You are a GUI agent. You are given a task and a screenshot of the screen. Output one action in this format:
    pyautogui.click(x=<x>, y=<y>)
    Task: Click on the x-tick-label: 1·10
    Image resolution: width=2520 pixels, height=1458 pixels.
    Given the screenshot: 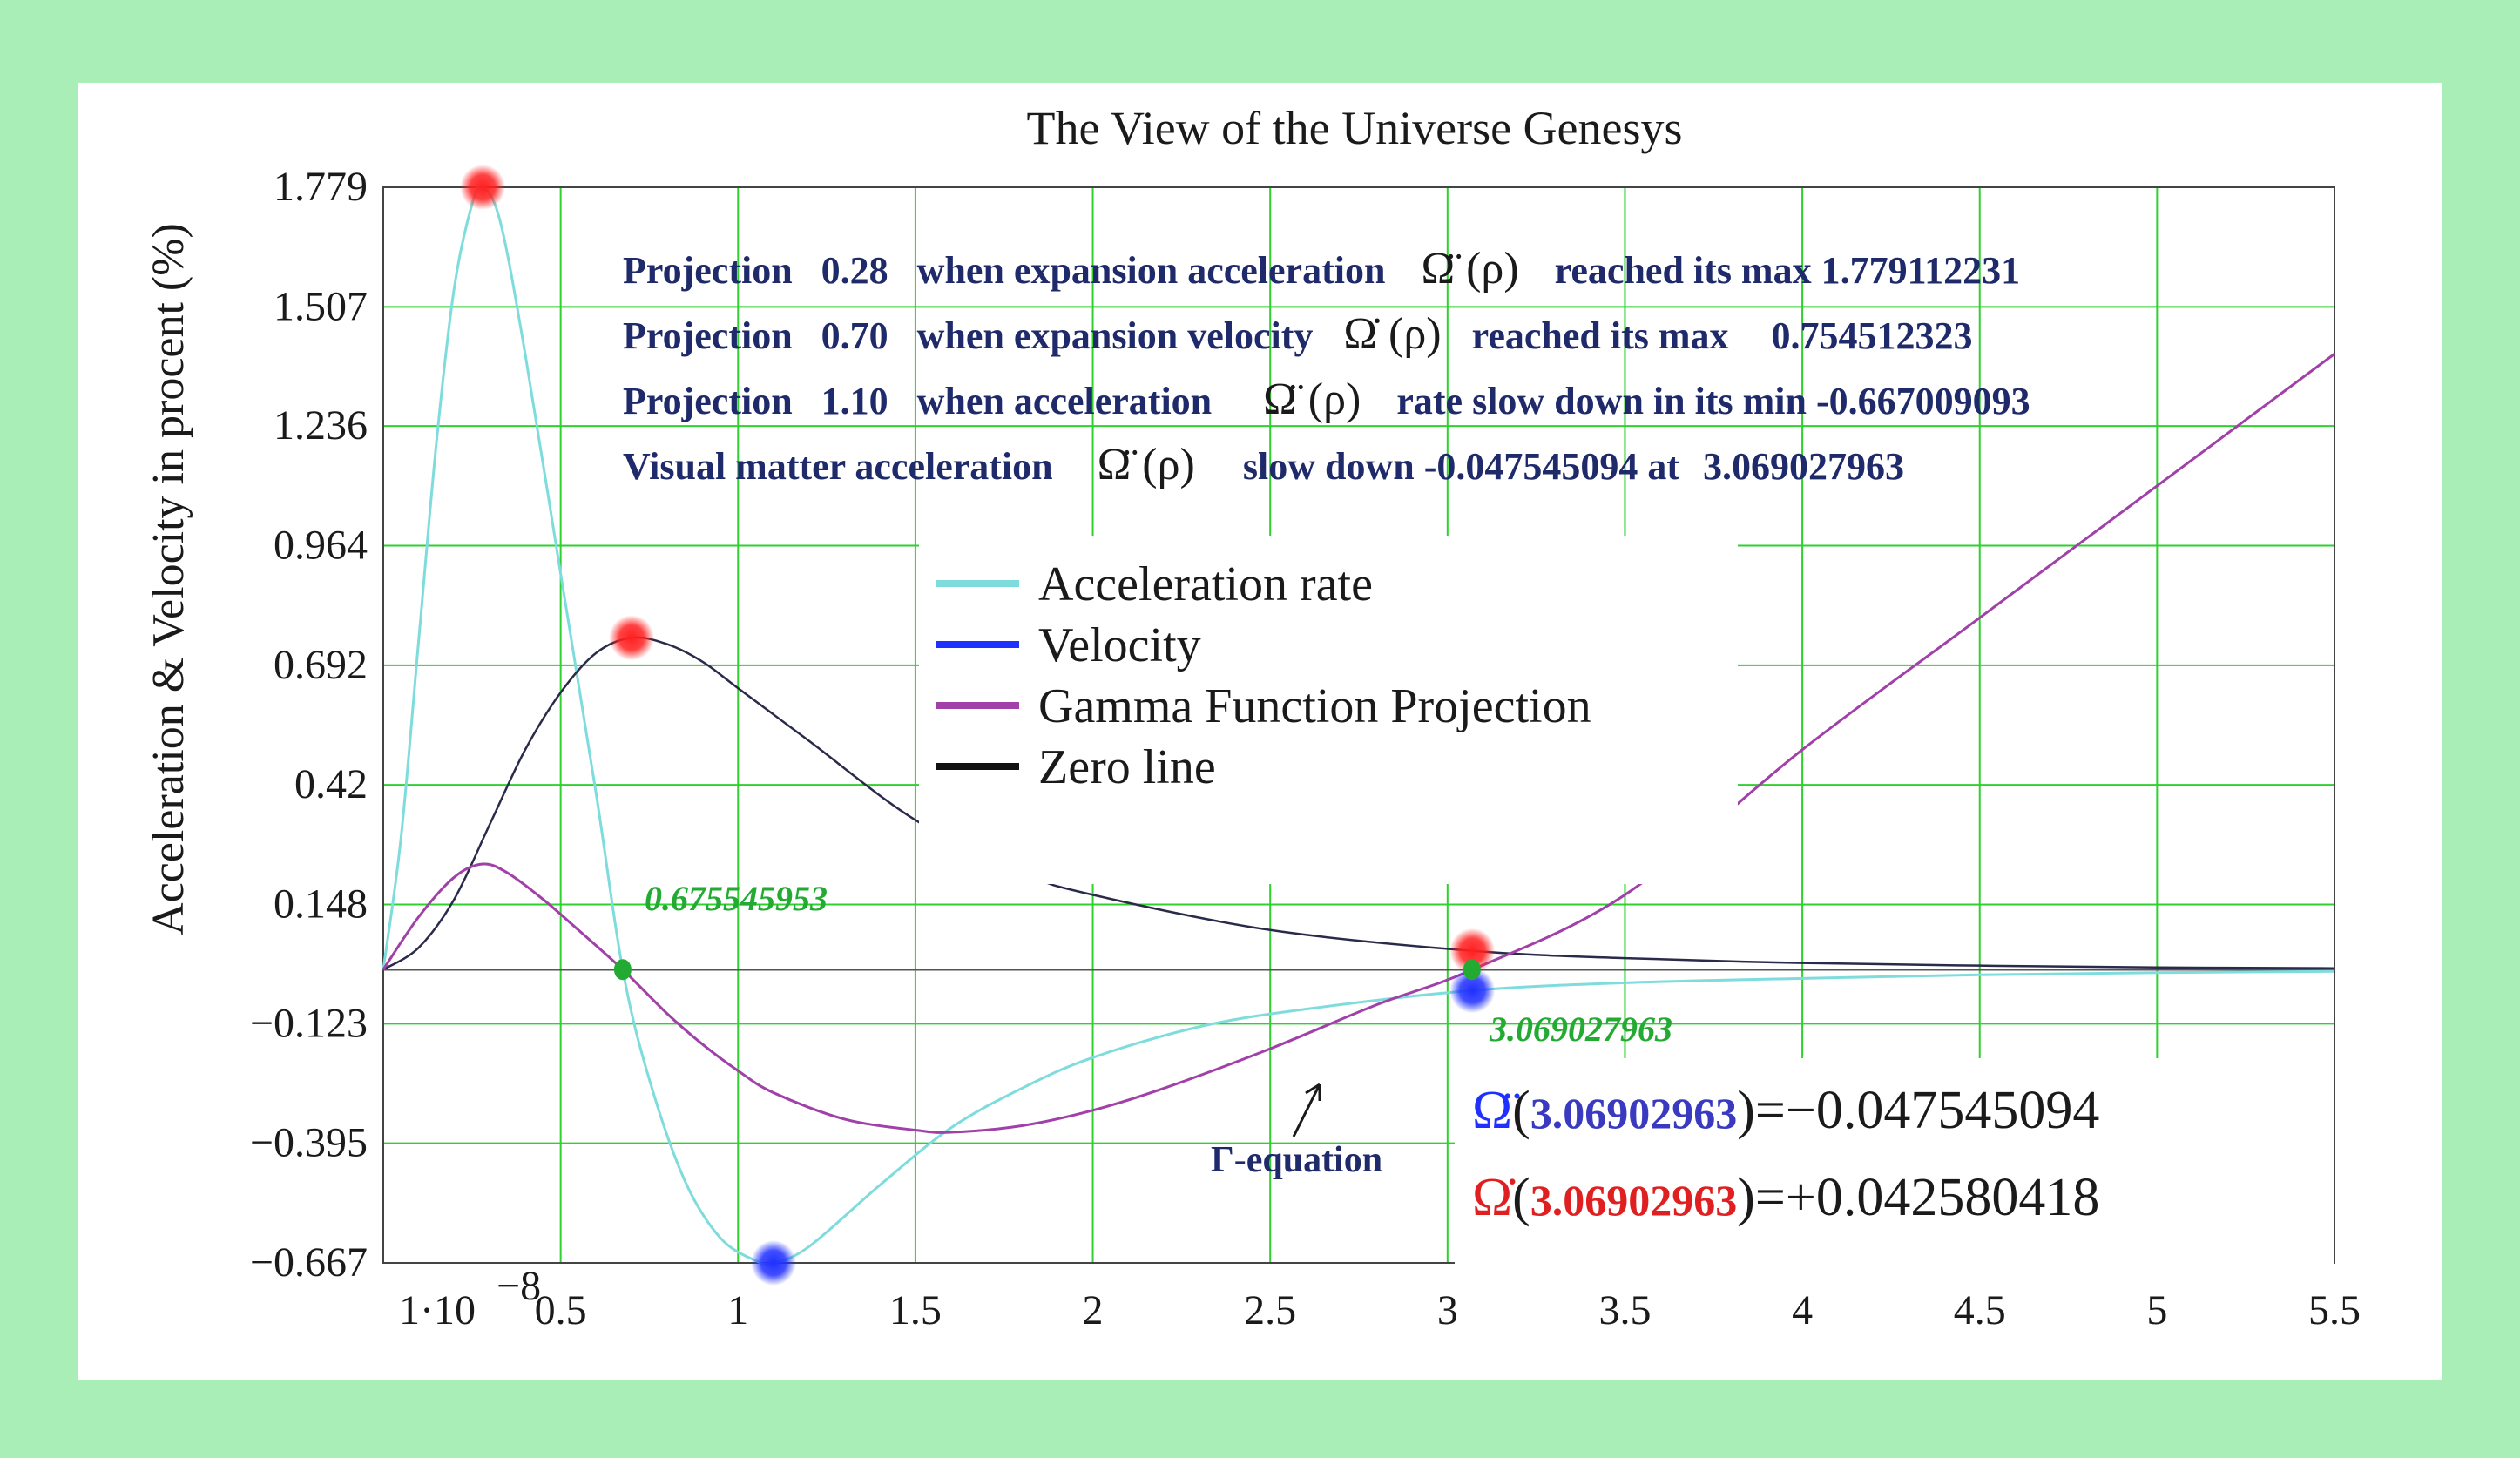 What is the action you would take?
    pyautogui.click(x=437, y=1310)
    